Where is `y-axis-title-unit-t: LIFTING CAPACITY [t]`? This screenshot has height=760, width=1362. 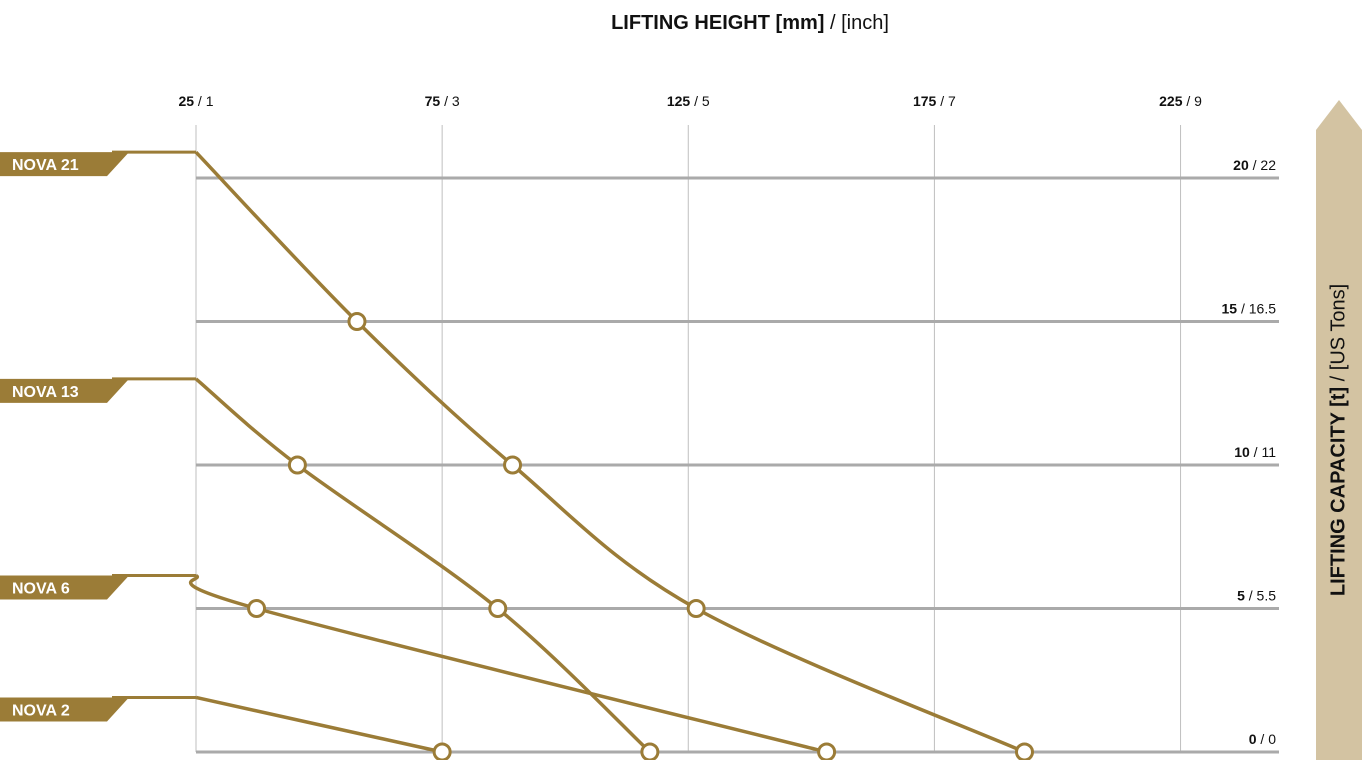 y-axis-title-unit-t: LIFTING CAPACITY [t] is located at coordinates (1338, 491).